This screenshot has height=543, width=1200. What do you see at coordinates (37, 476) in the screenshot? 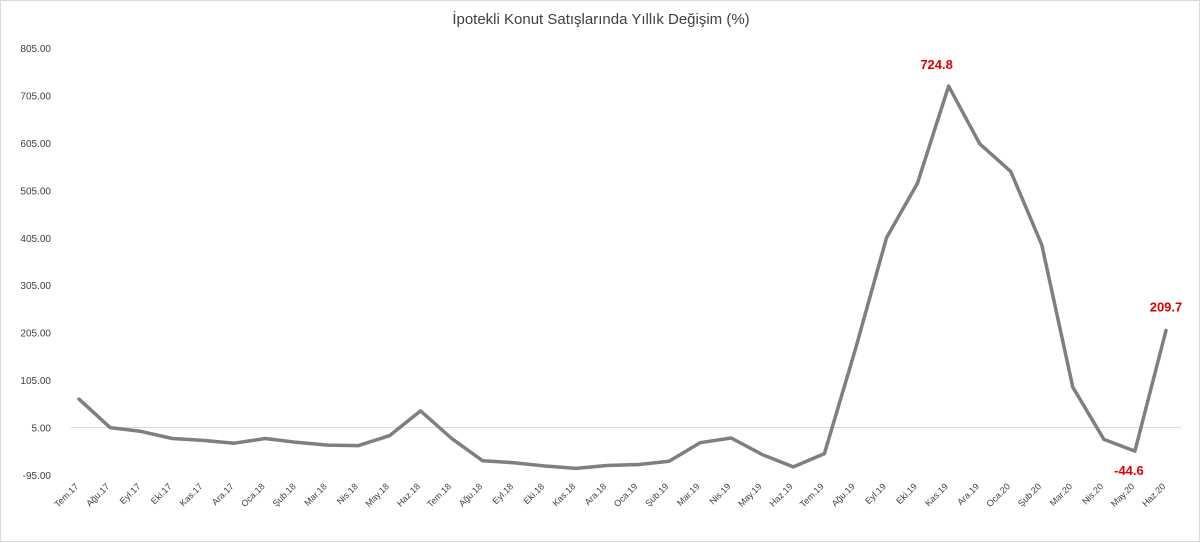
I see `y-tick-label: -95.00` at bounding box center [37, 476].